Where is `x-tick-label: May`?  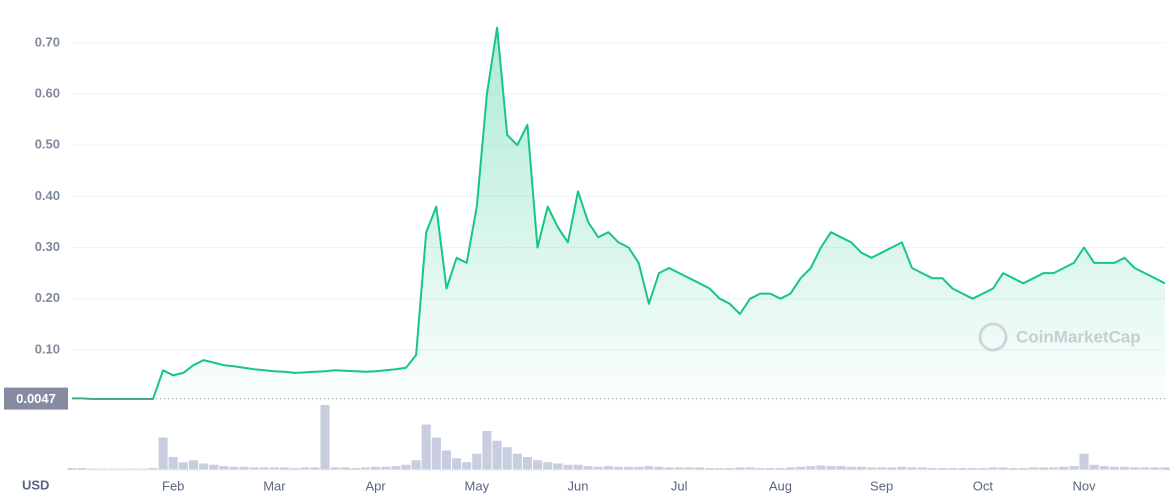 x-tick-label: May is located at coordinates (477, 485).